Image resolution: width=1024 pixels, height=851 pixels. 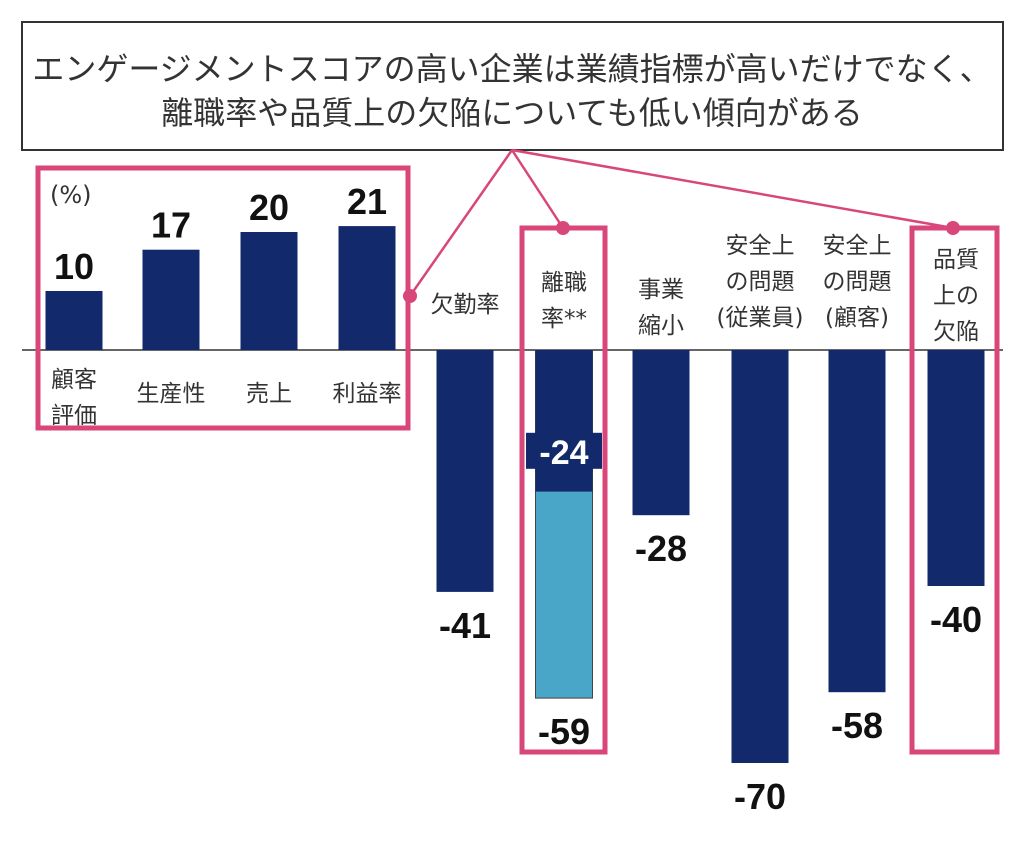 I want to click on value-label: -40, so click(x=956, y=619).